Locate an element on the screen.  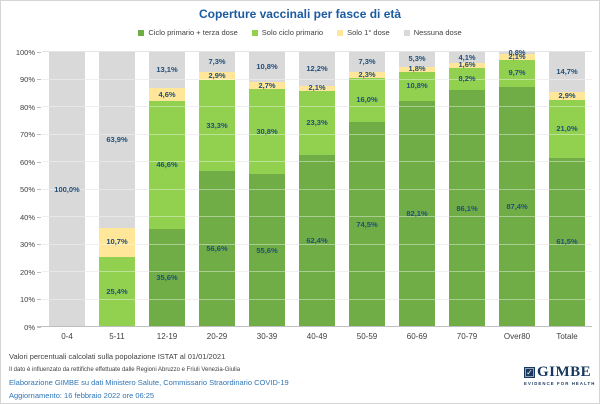
legend-label: Ciclo primario + terza dose is located at coordinates (193, 32).